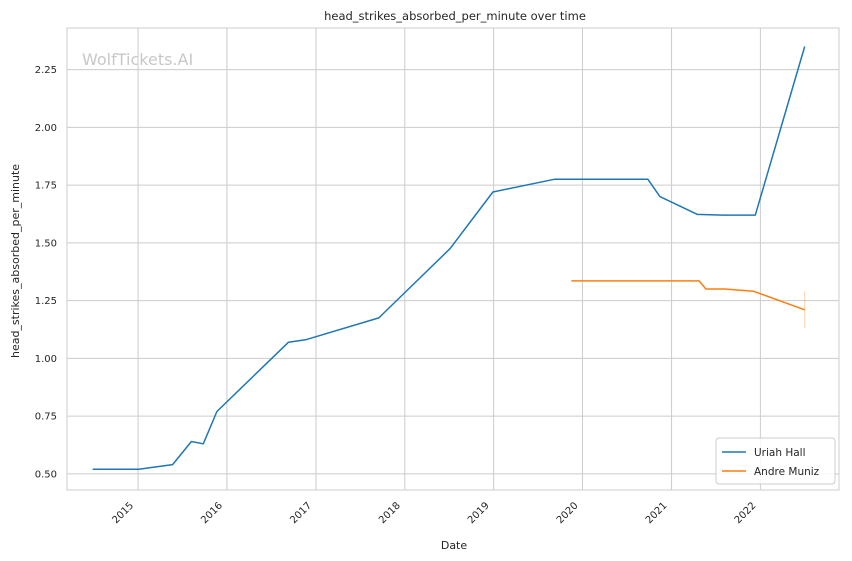 The width and height of the screenshot is (852, 561). I want to click on x-tick-label: 2015, so click(123, 513).